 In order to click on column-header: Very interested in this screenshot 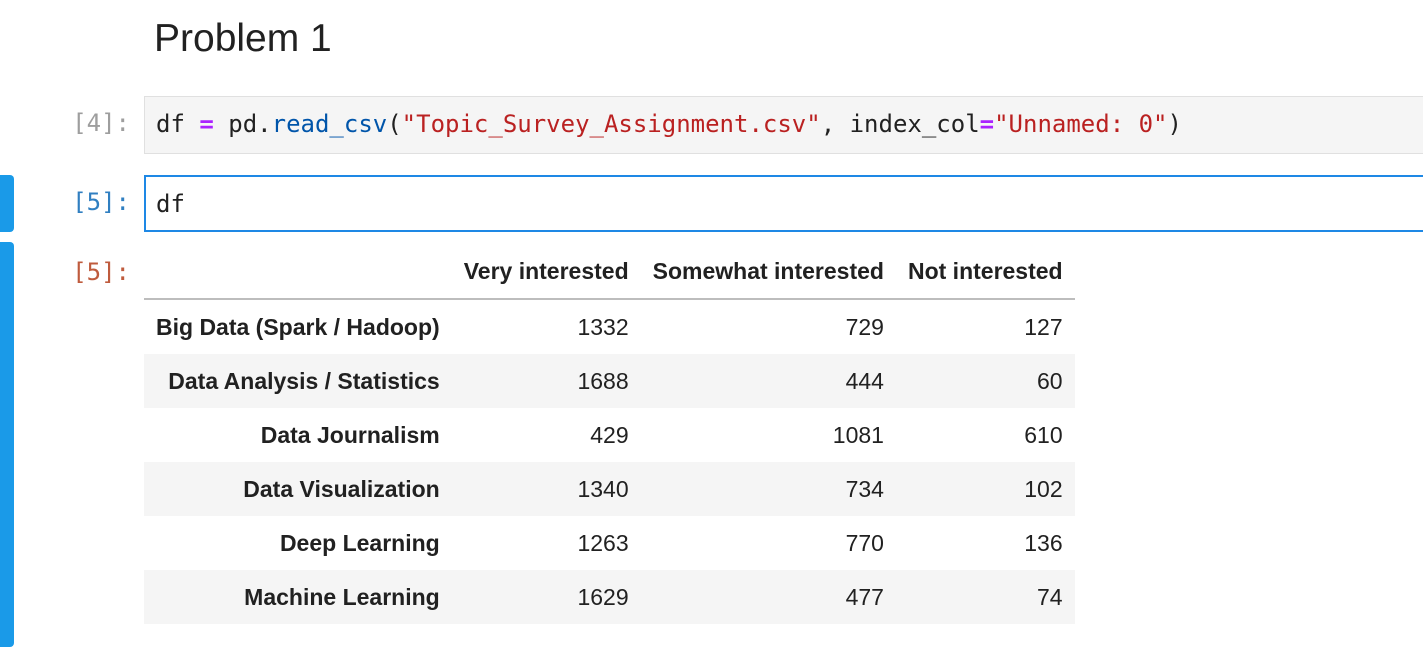, I will do `click(546, 272)`.